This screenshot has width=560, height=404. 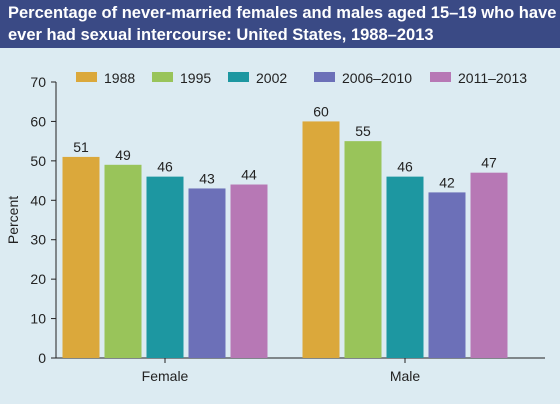 I want to click on bar-value-label: 42, so click(x=447, y=182).